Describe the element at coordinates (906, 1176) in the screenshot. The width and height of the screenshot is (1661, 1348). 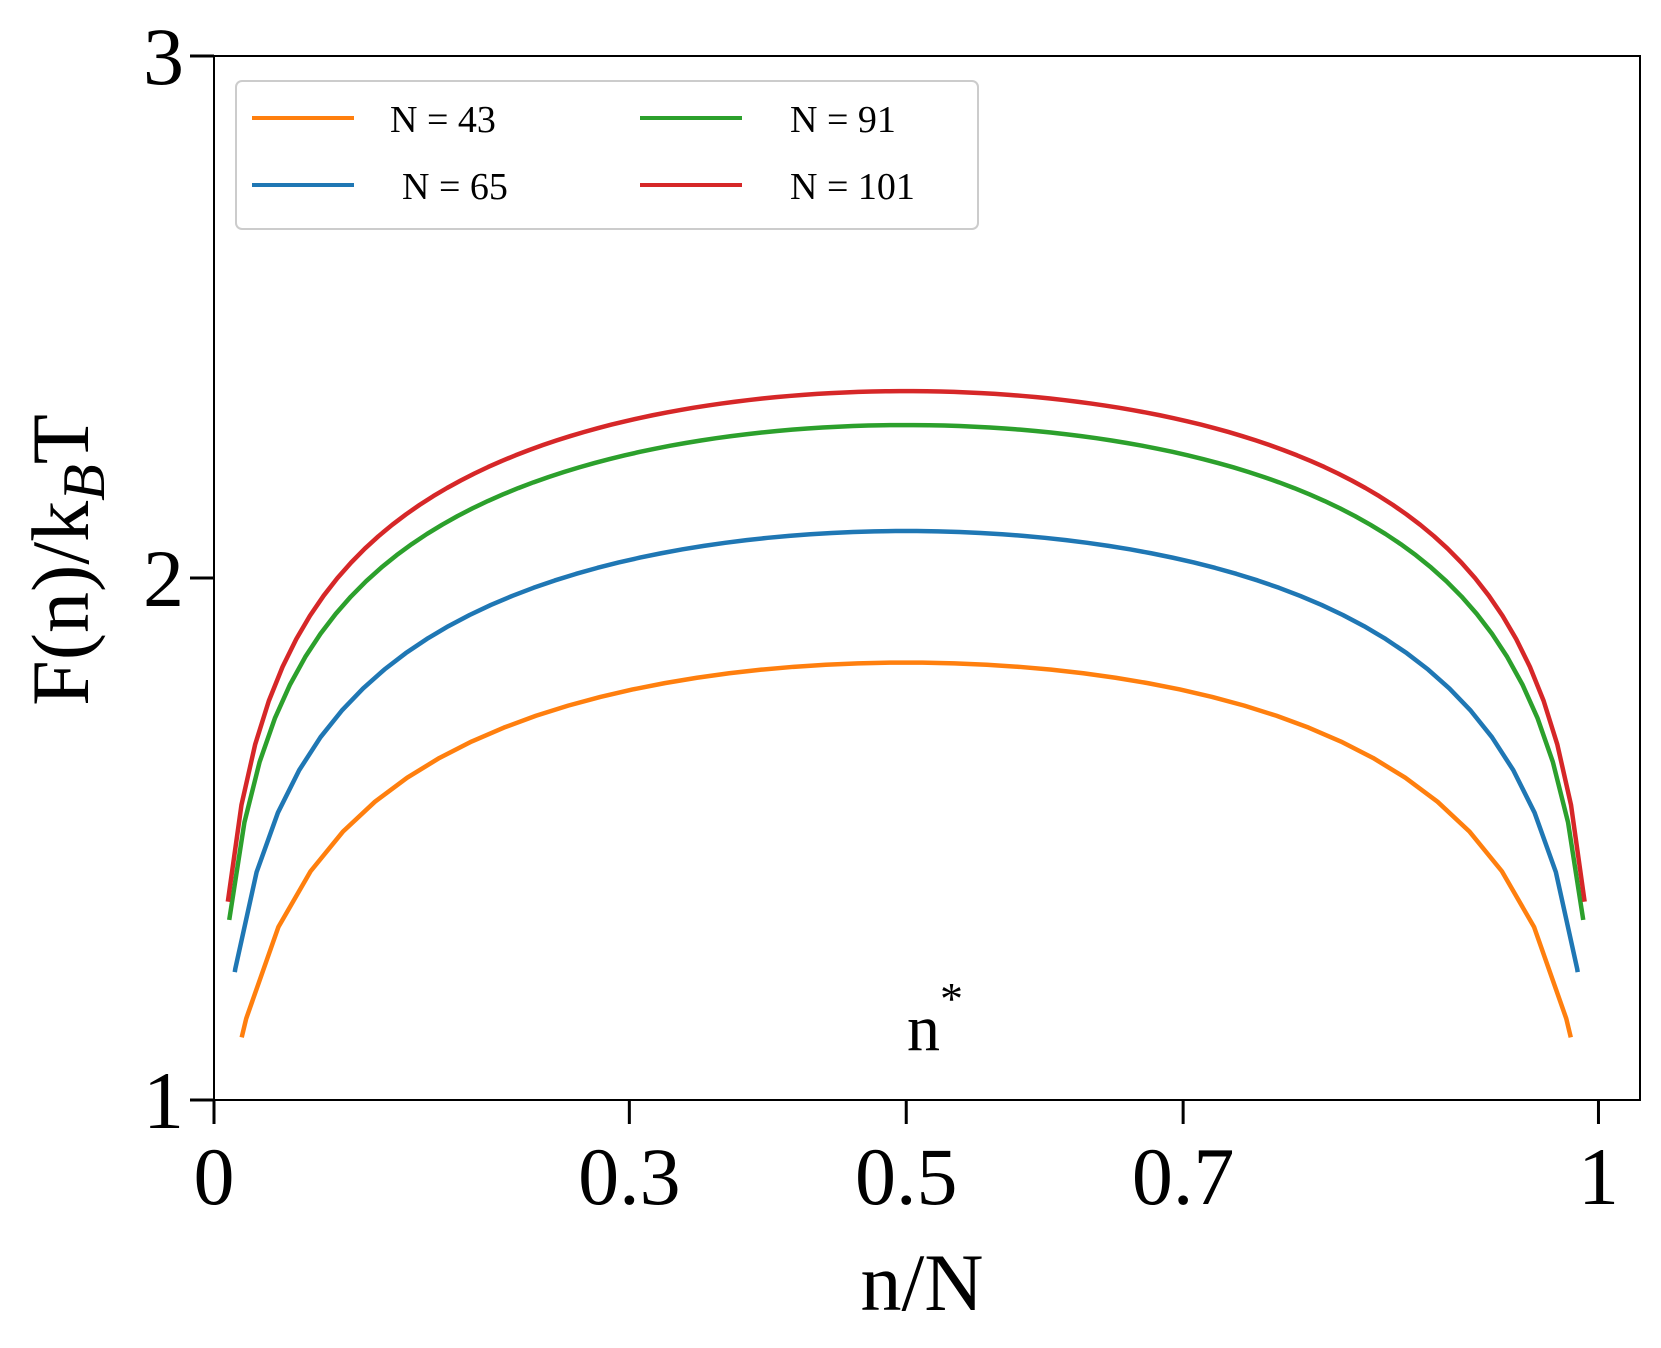
I see `x-tick-label: 0.5` at that location.